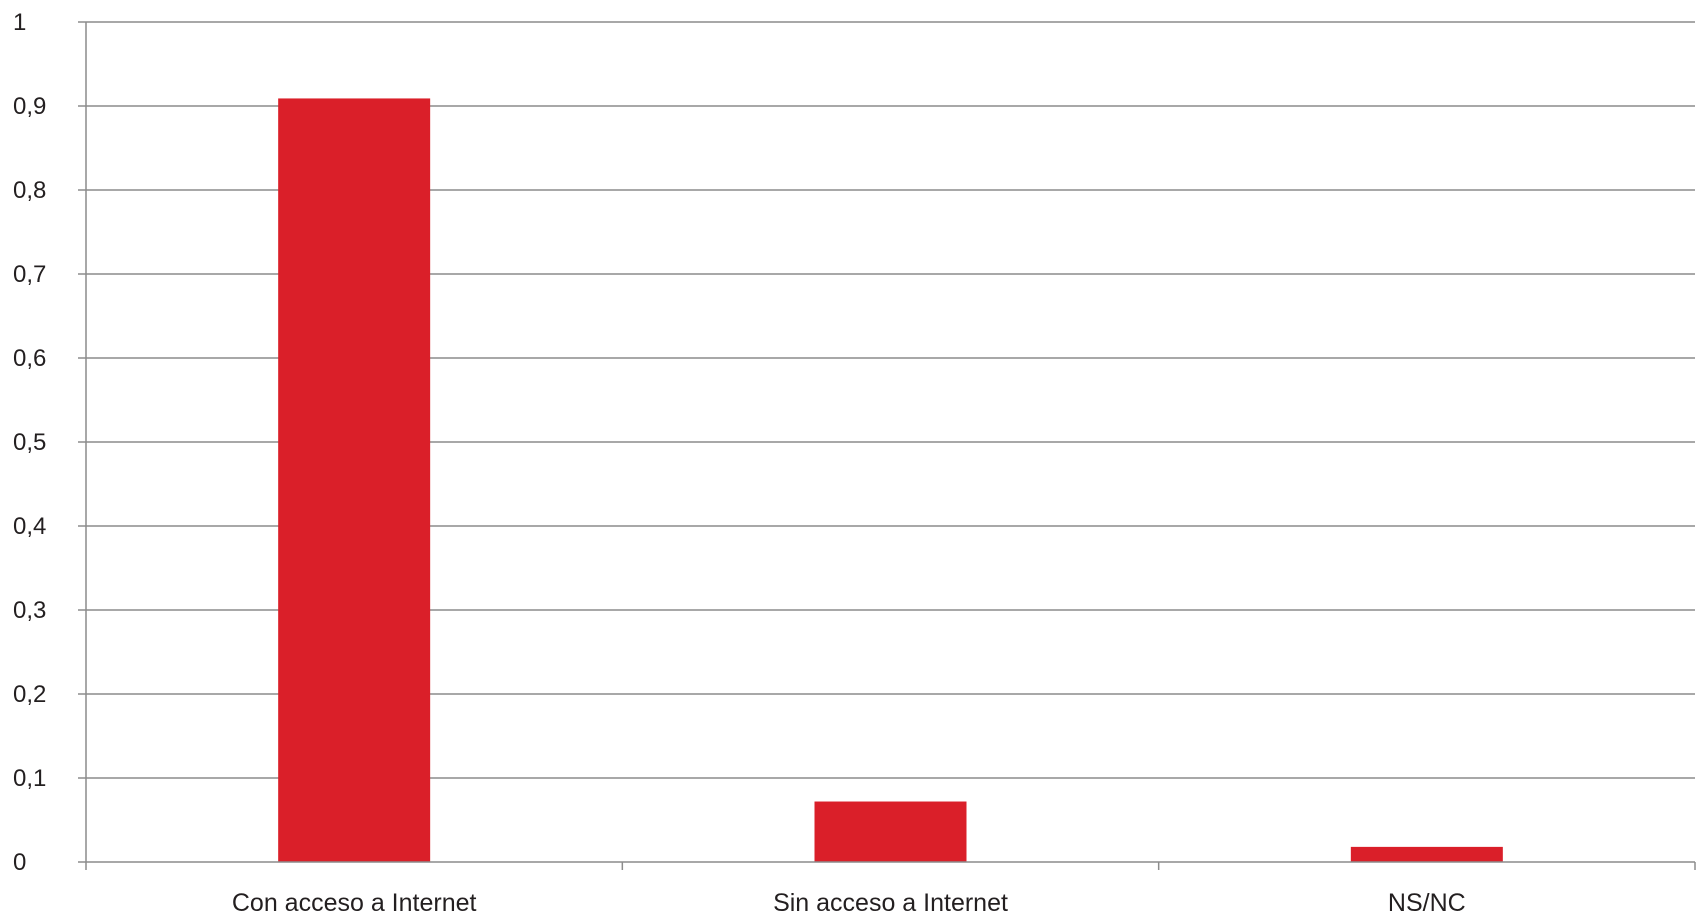  What do you see at coordinates (29, 274) in the screenshot?
I see `y-tick-label: 0,7` at bounding box center [29, 274].